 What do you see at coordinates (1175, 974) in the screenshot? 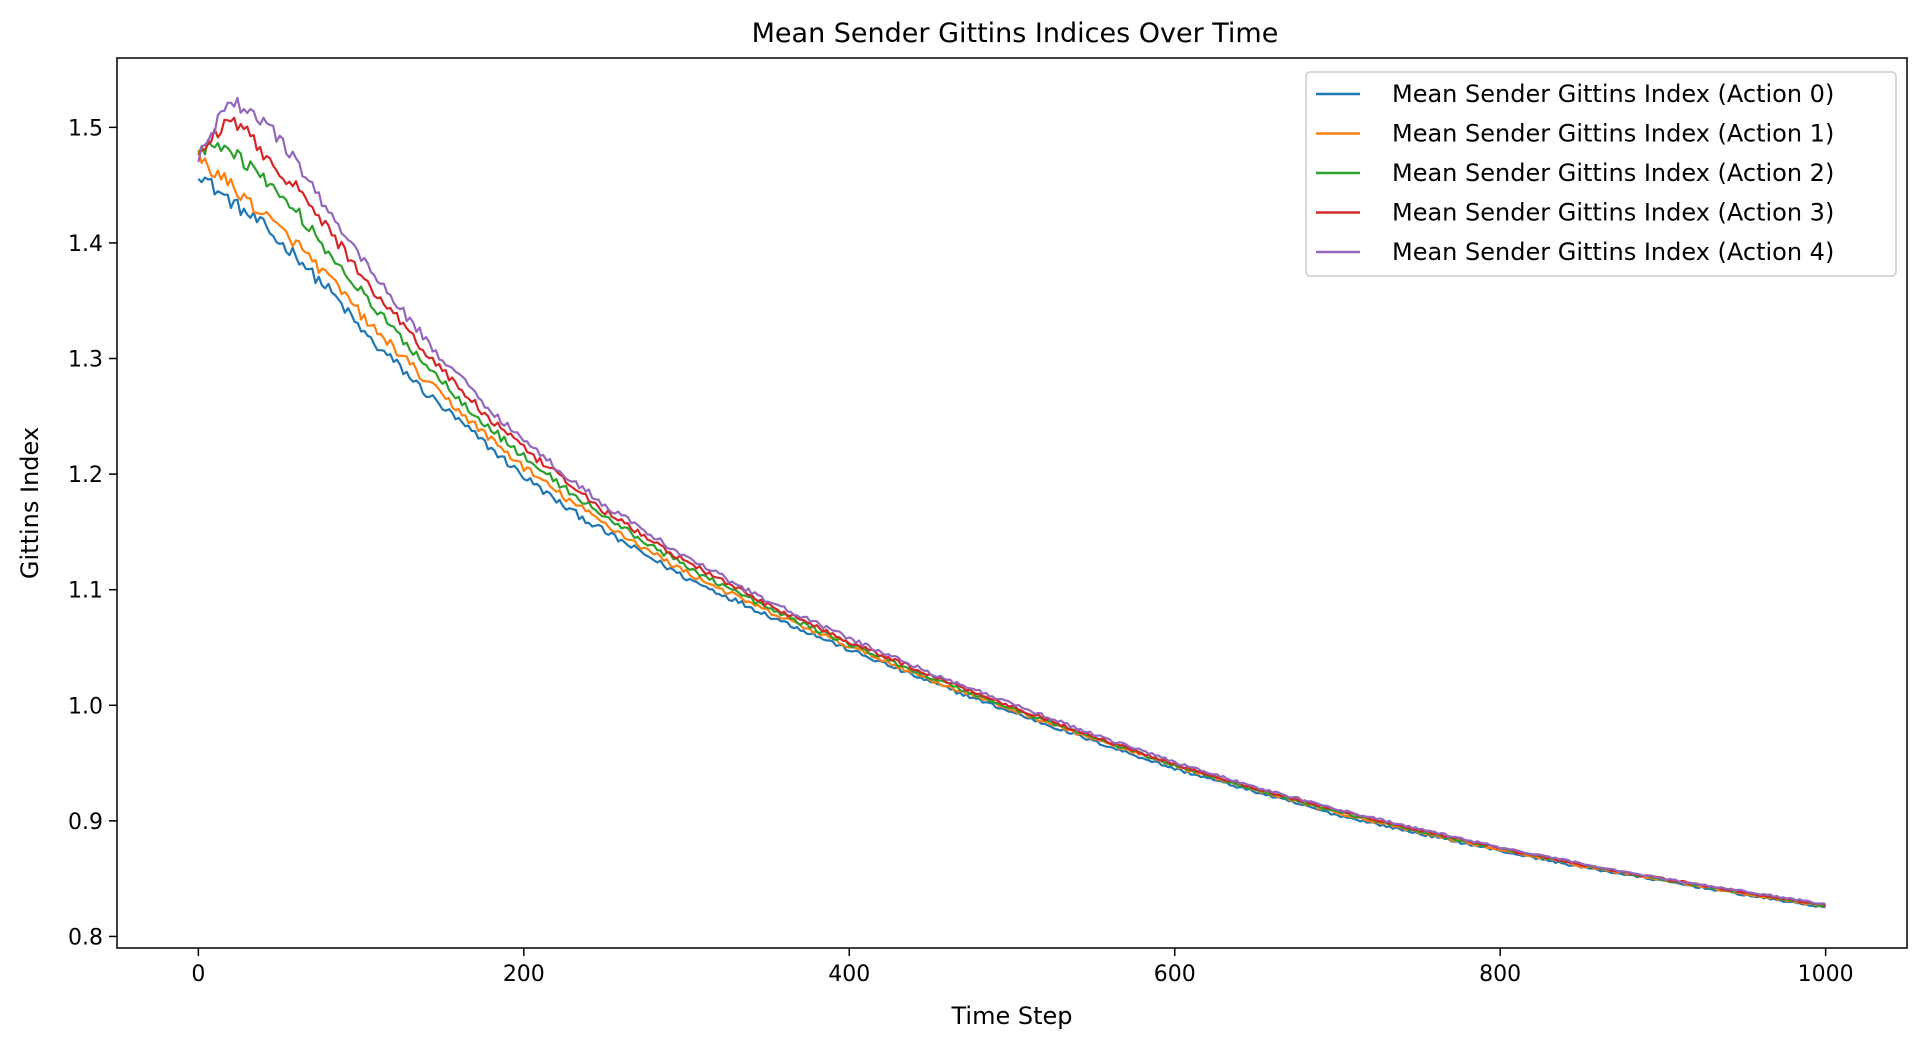
I see `x-tick-label: 600` at bounding box center [1175, 974].